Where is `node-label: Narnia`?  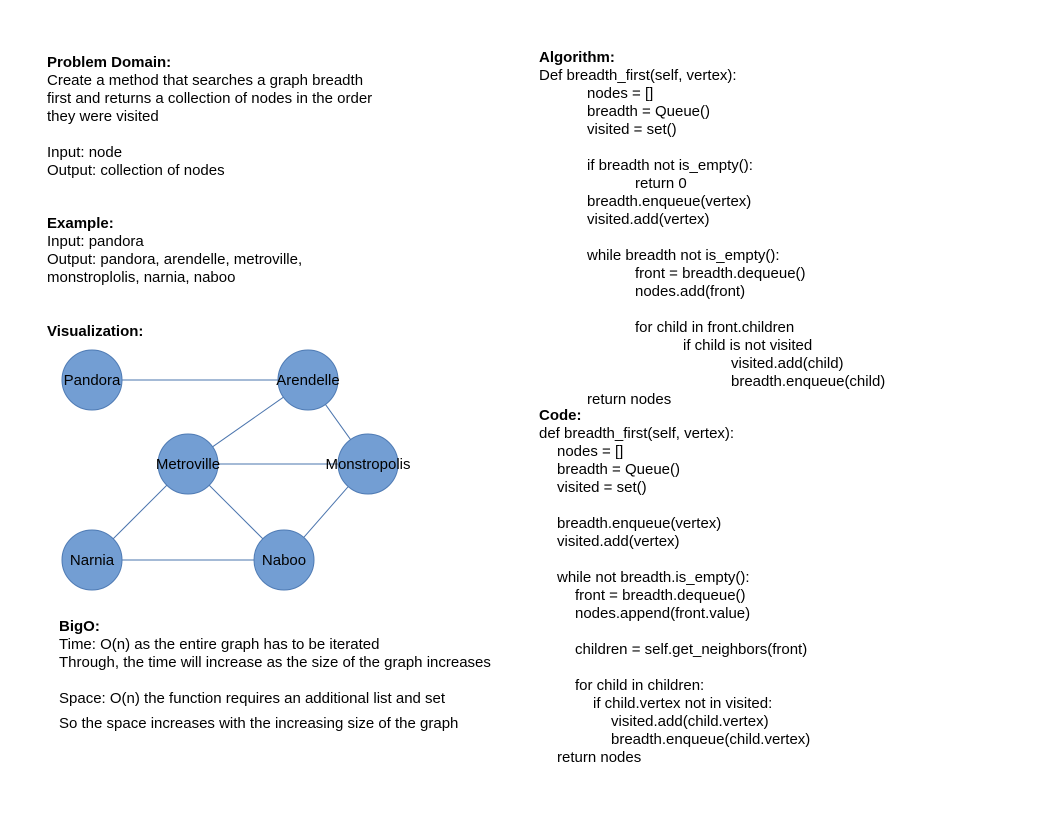
node-label: Narnia is located at coordinates (92, 560).